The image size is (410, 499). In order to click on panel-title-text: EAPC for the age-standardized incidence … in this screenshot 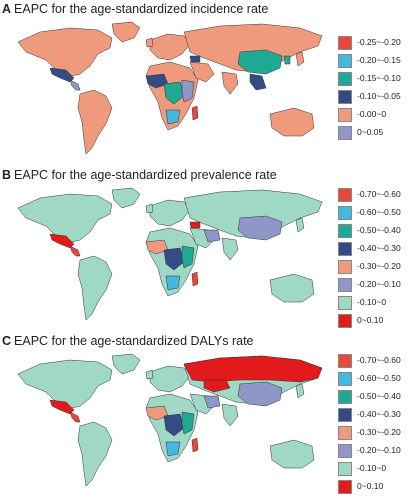, I will do `click(141, 9)`.